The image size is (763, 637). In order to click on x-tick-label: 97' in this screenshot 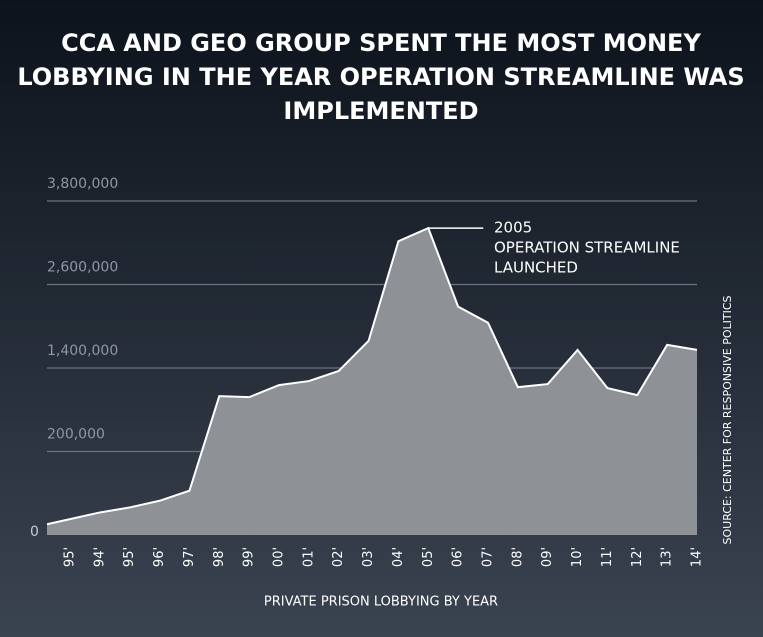, I will do `click(189, 557)`.